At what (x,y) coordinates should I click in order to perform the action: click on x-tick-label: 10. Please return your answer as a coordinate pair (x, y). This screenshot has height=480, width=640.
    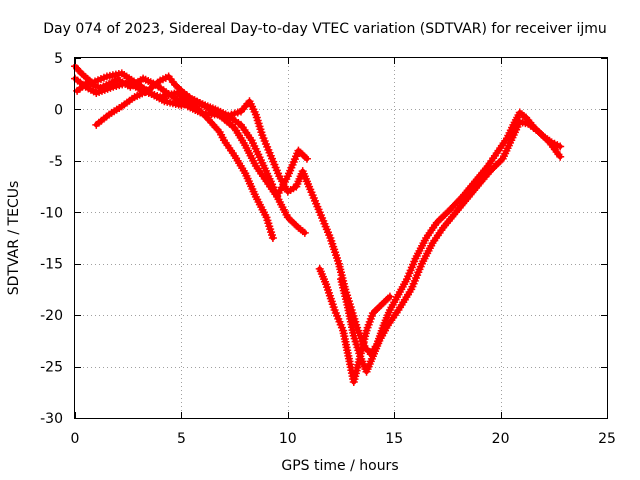
    Looking at the image, I should click on (288, 439).